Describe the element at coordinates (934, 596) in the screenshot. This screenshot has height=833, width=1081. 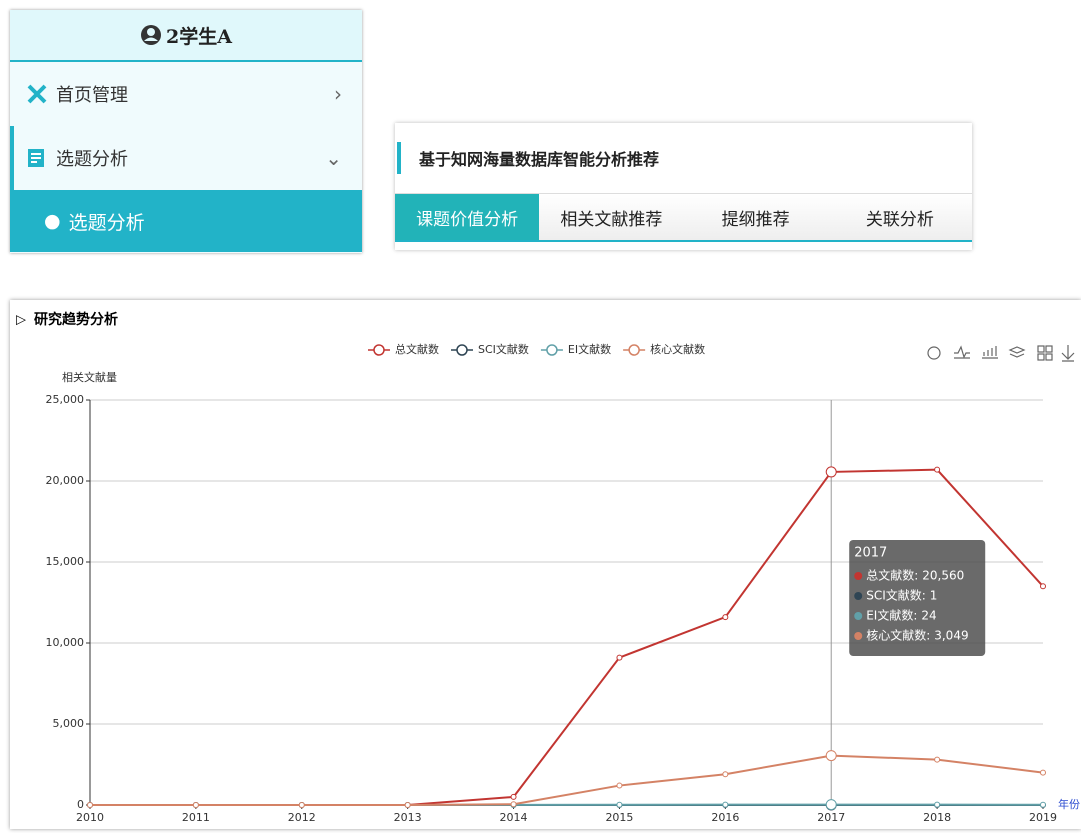
I see `tooltip-value: 1` at that location.